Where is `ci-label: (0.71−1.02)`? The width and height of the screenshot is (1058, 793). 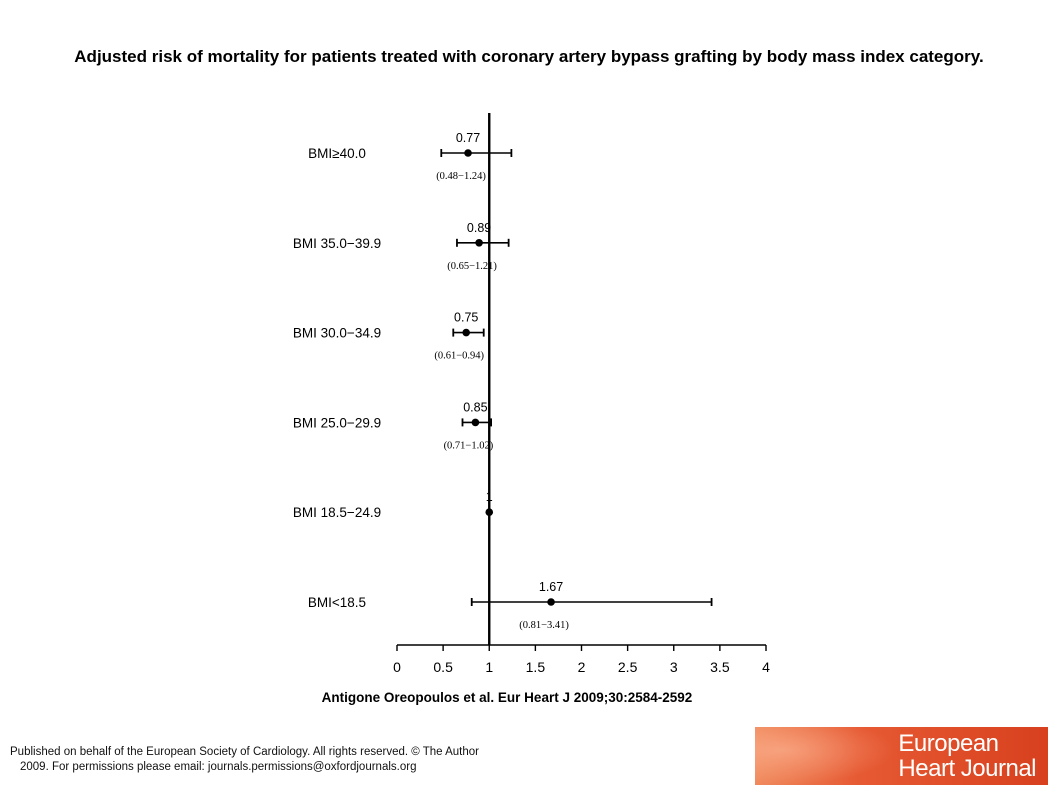
ci-label: (0.71−1.02) is located at coordinates (469, 445).